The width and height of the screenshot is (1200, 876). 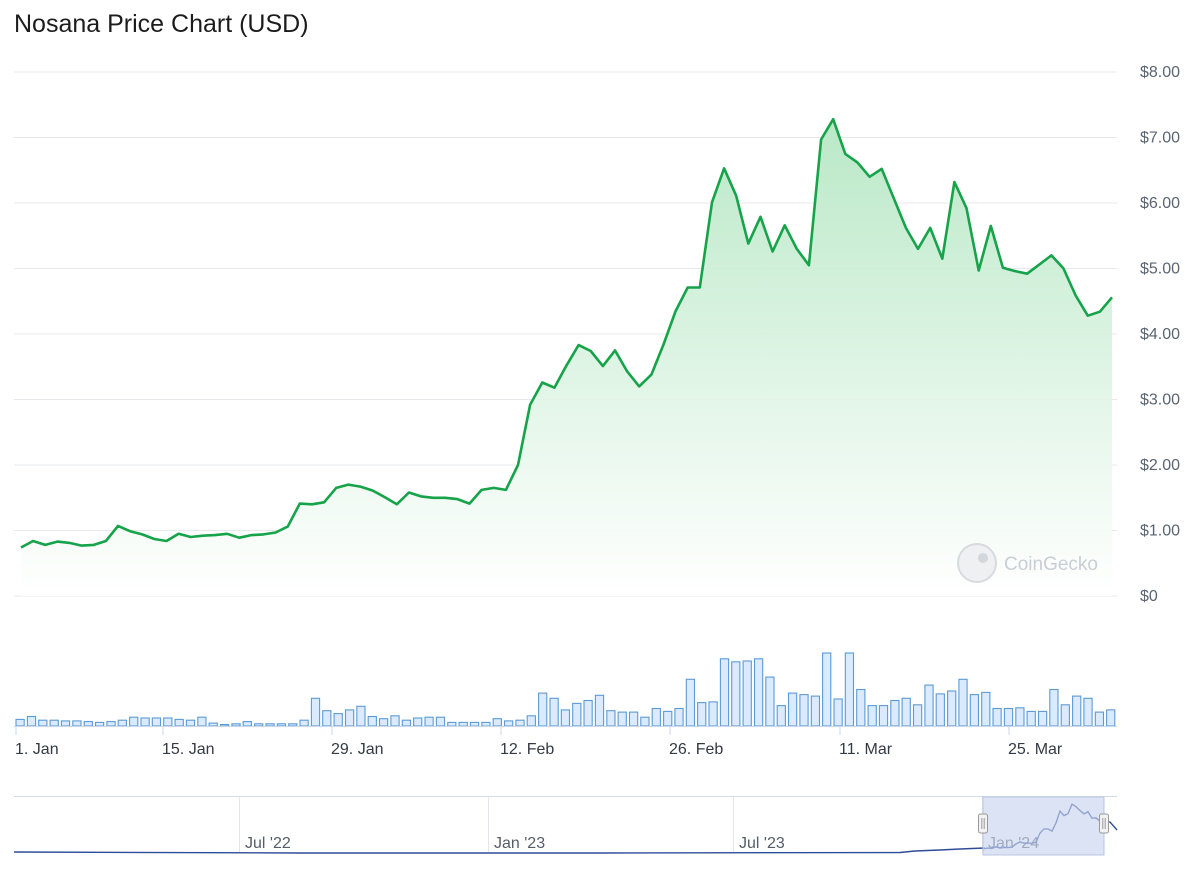 I want to click on y-tick-label: $6.00, so click(x=1160, y=203).